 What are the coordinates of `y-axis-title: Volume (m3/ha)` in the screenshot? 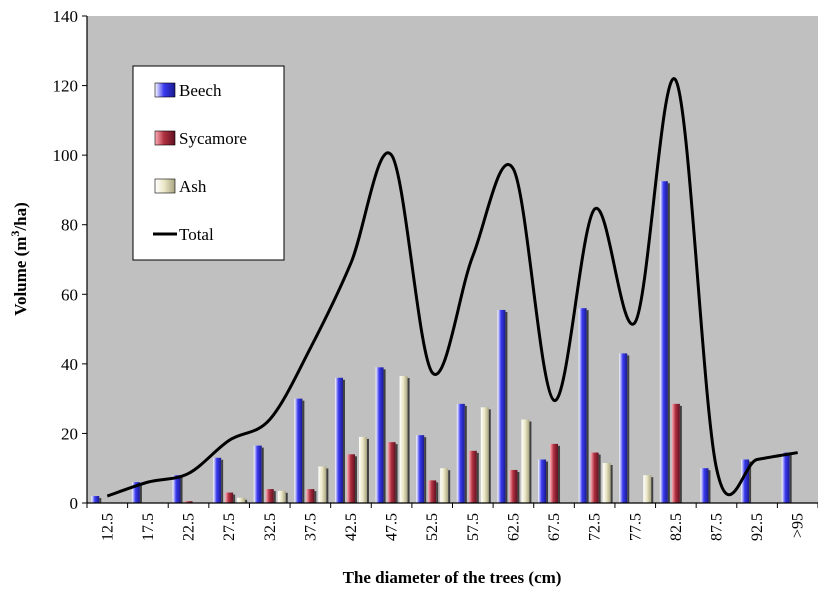 It's located at (19, 259).